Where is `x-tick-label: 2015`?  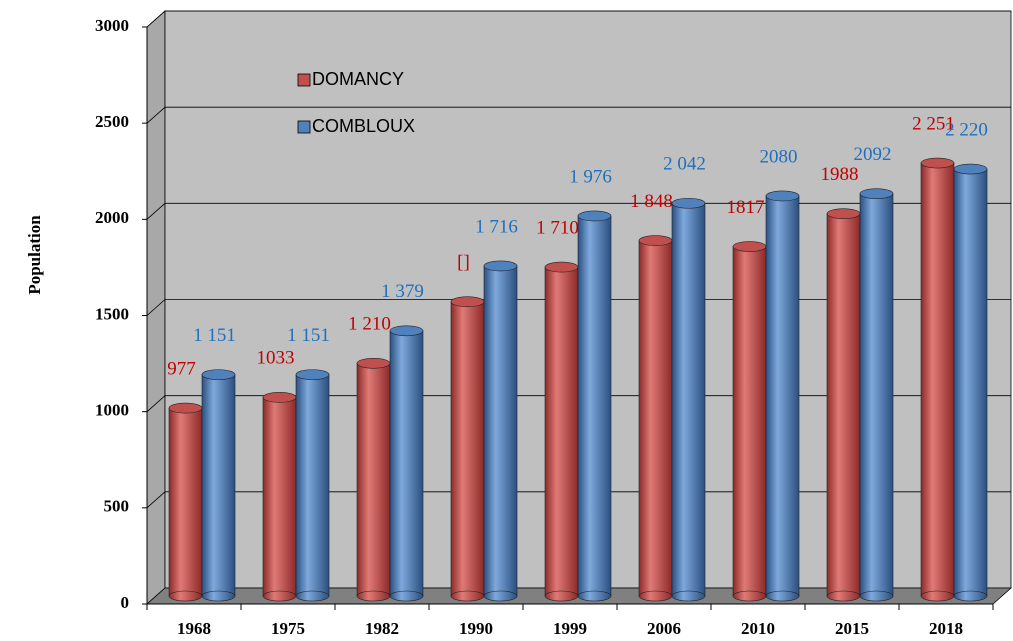
x-tick-label: 2015 is located at coordinates (852, 628).